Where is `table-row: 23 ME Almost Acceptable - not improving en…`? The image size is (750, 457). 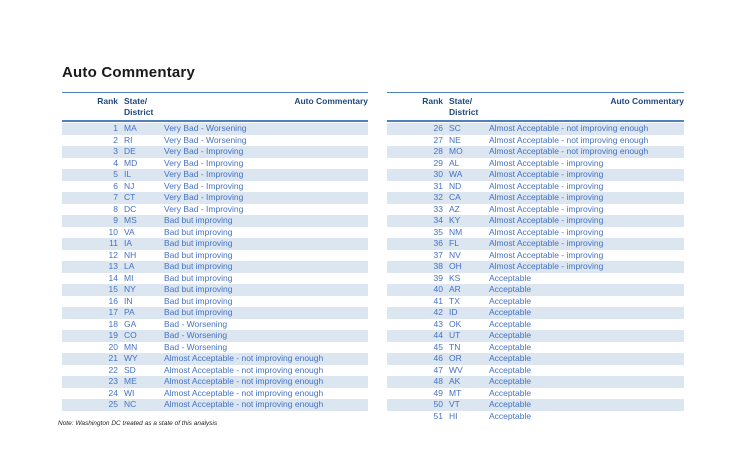 table-row: 23 ME Almost Acceptable - not improving en… is located at coordinates (215, 382).